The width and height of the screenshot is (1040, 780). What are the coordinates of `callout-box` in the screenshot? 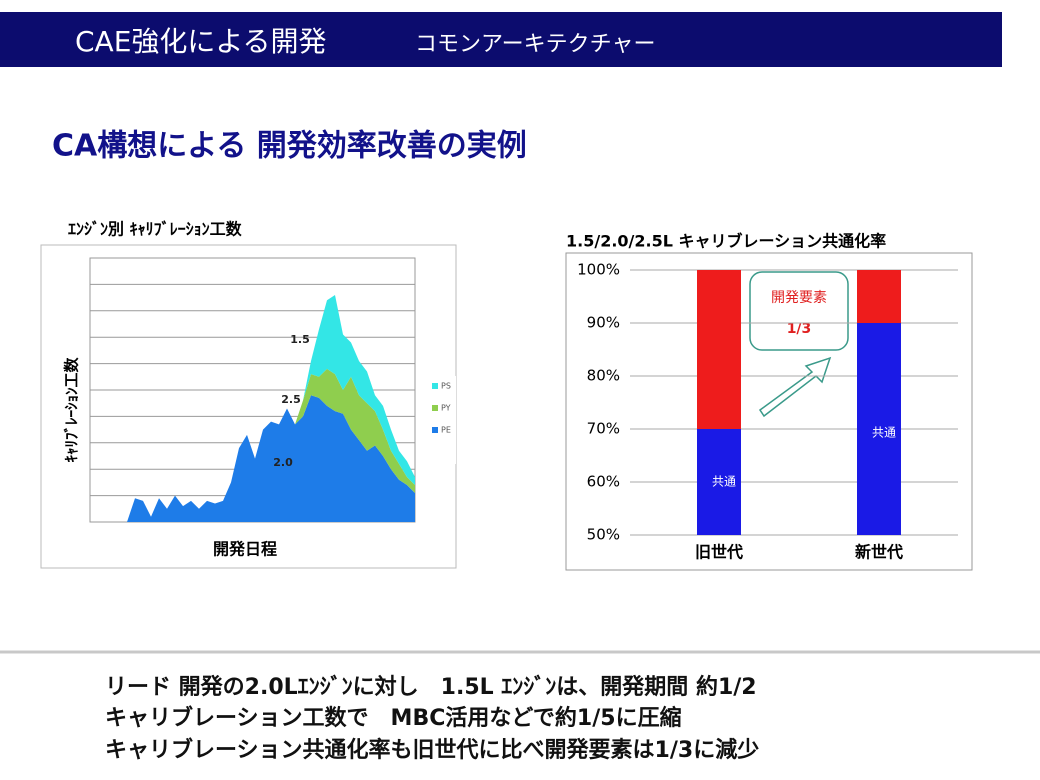 It's located at (799, 311).